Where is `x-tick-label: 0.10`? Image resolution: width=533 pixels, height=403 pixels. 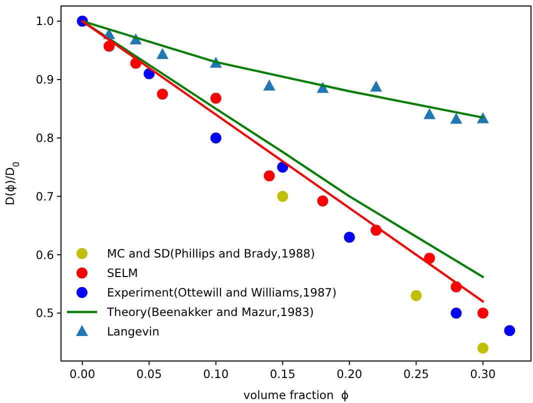
x-tick-label: 0.10 is located at coordinates (216, 374).